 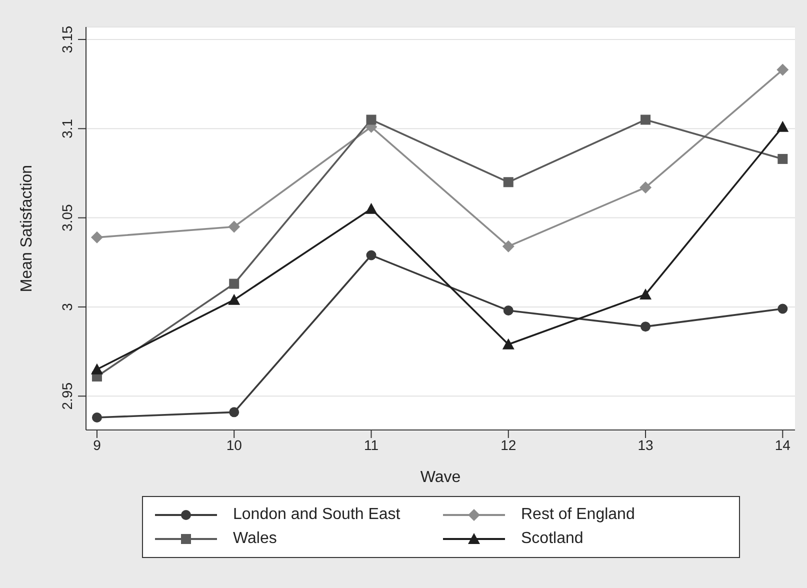 What do you see at coordinates (67, 128) in the screenshot?
I see `y-tick-label: 3.1` at bounding box center [67, 128].